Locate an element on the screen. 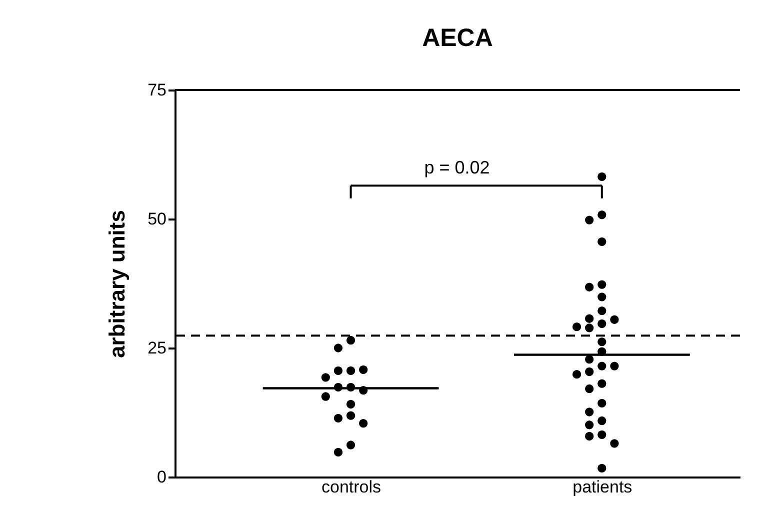 The image size is (761, 508). x-tick-label: patients is located at coordinates (602, 487).